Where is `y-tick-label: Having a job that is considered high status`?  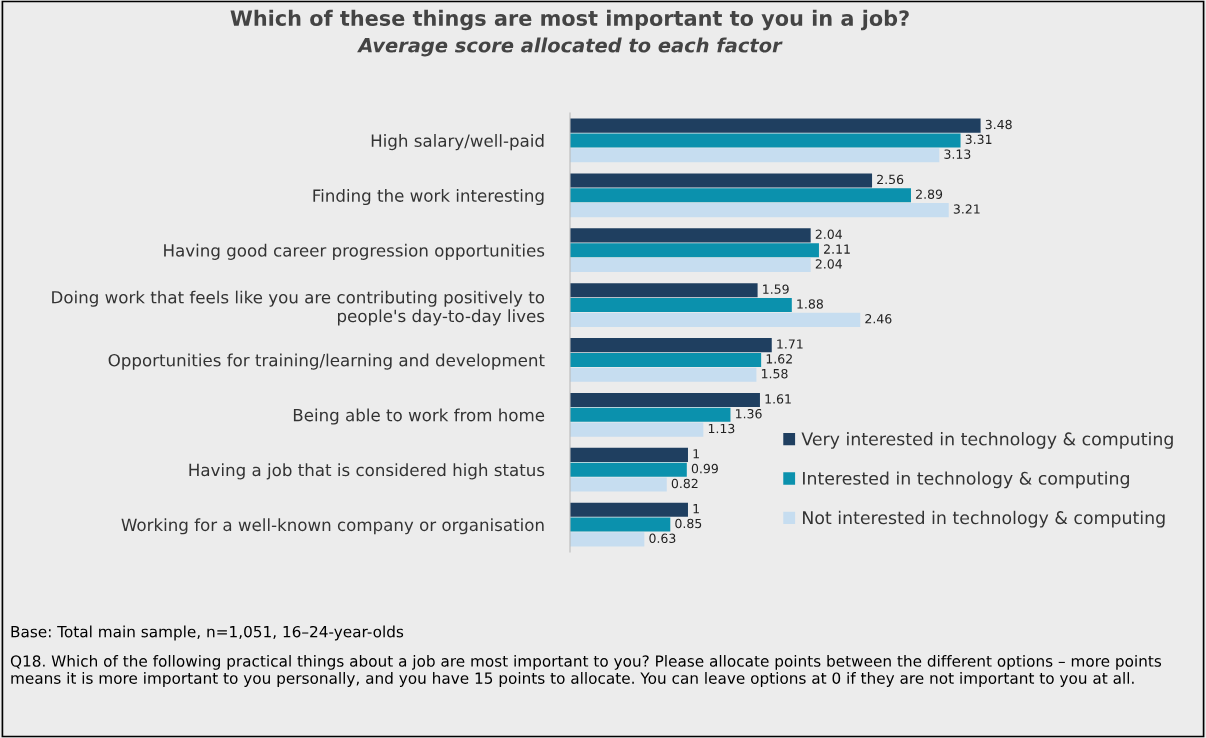
y-tick-label: Having a job that is considered high status is located at coordinates (367, 471).